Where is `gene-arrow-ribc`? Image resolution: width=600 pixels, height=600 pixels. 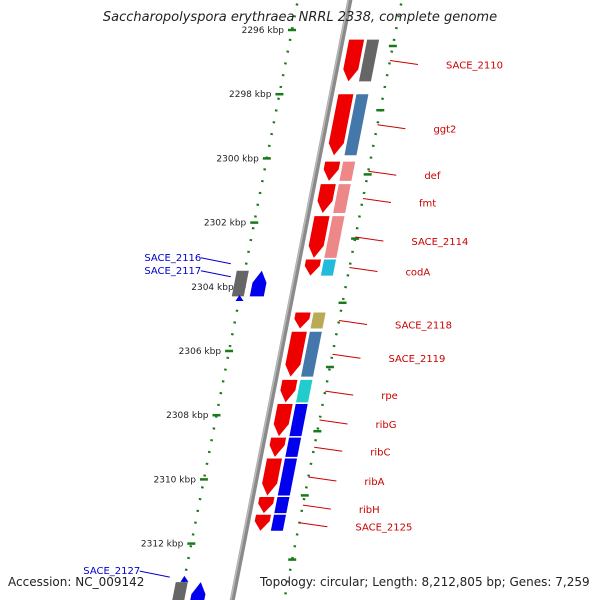
gene-arrow-ribc is located at coordinates (278, 447).